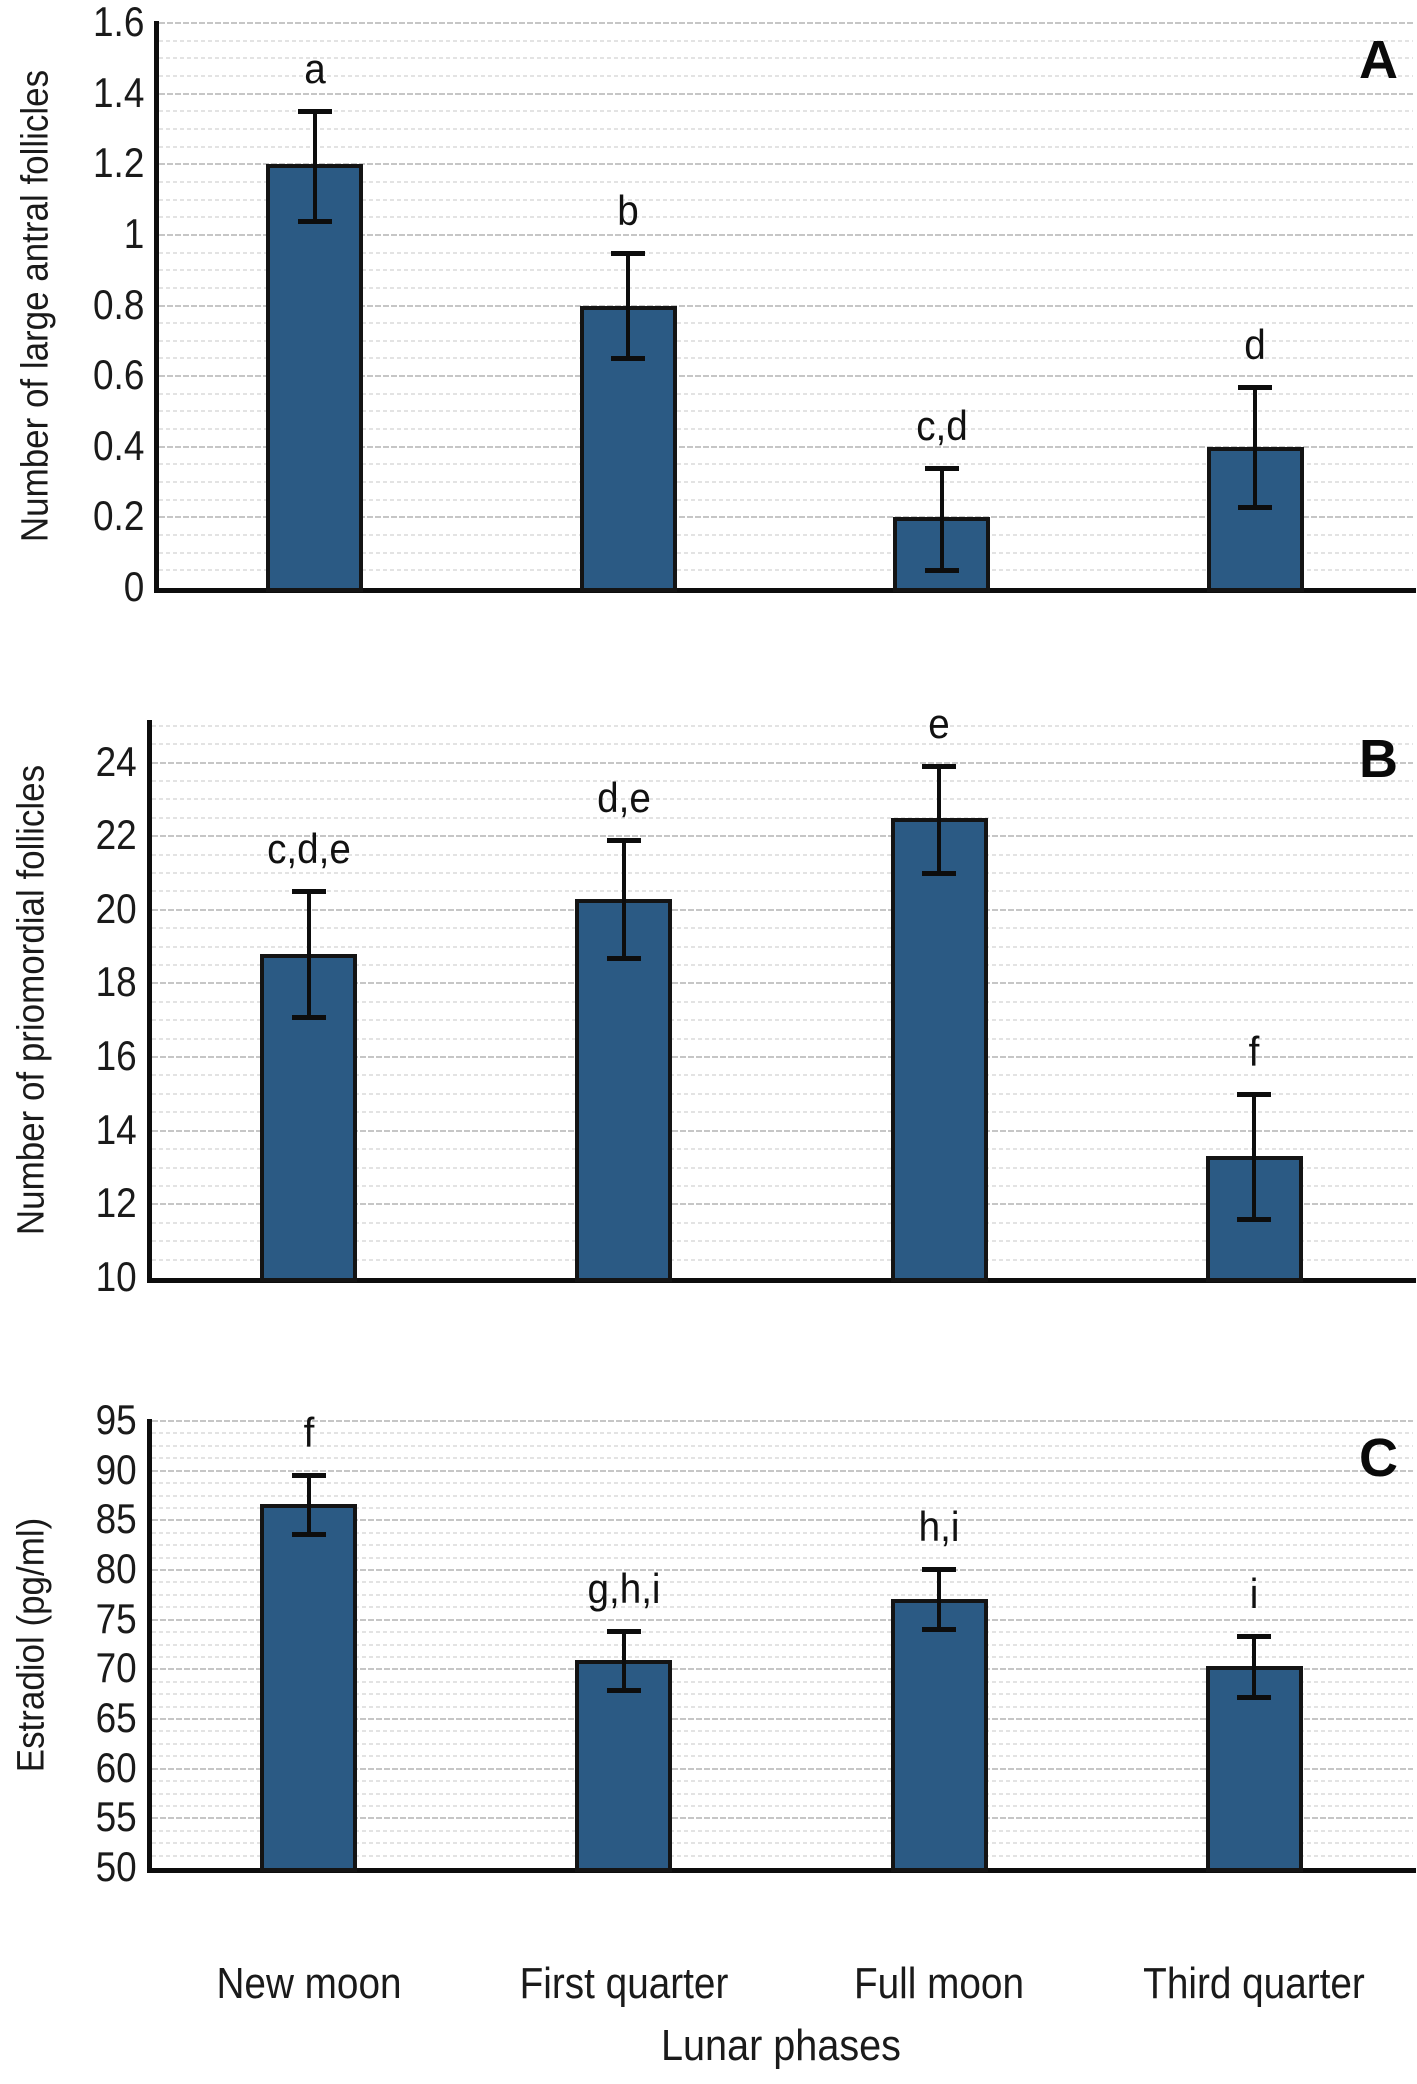 The image size is (1417, 2084). What do you see at coordinates (623, 840) in the screenshot?
I see `panel-b-error-cap-top-first-quarter` at bounding box center [623, 840].